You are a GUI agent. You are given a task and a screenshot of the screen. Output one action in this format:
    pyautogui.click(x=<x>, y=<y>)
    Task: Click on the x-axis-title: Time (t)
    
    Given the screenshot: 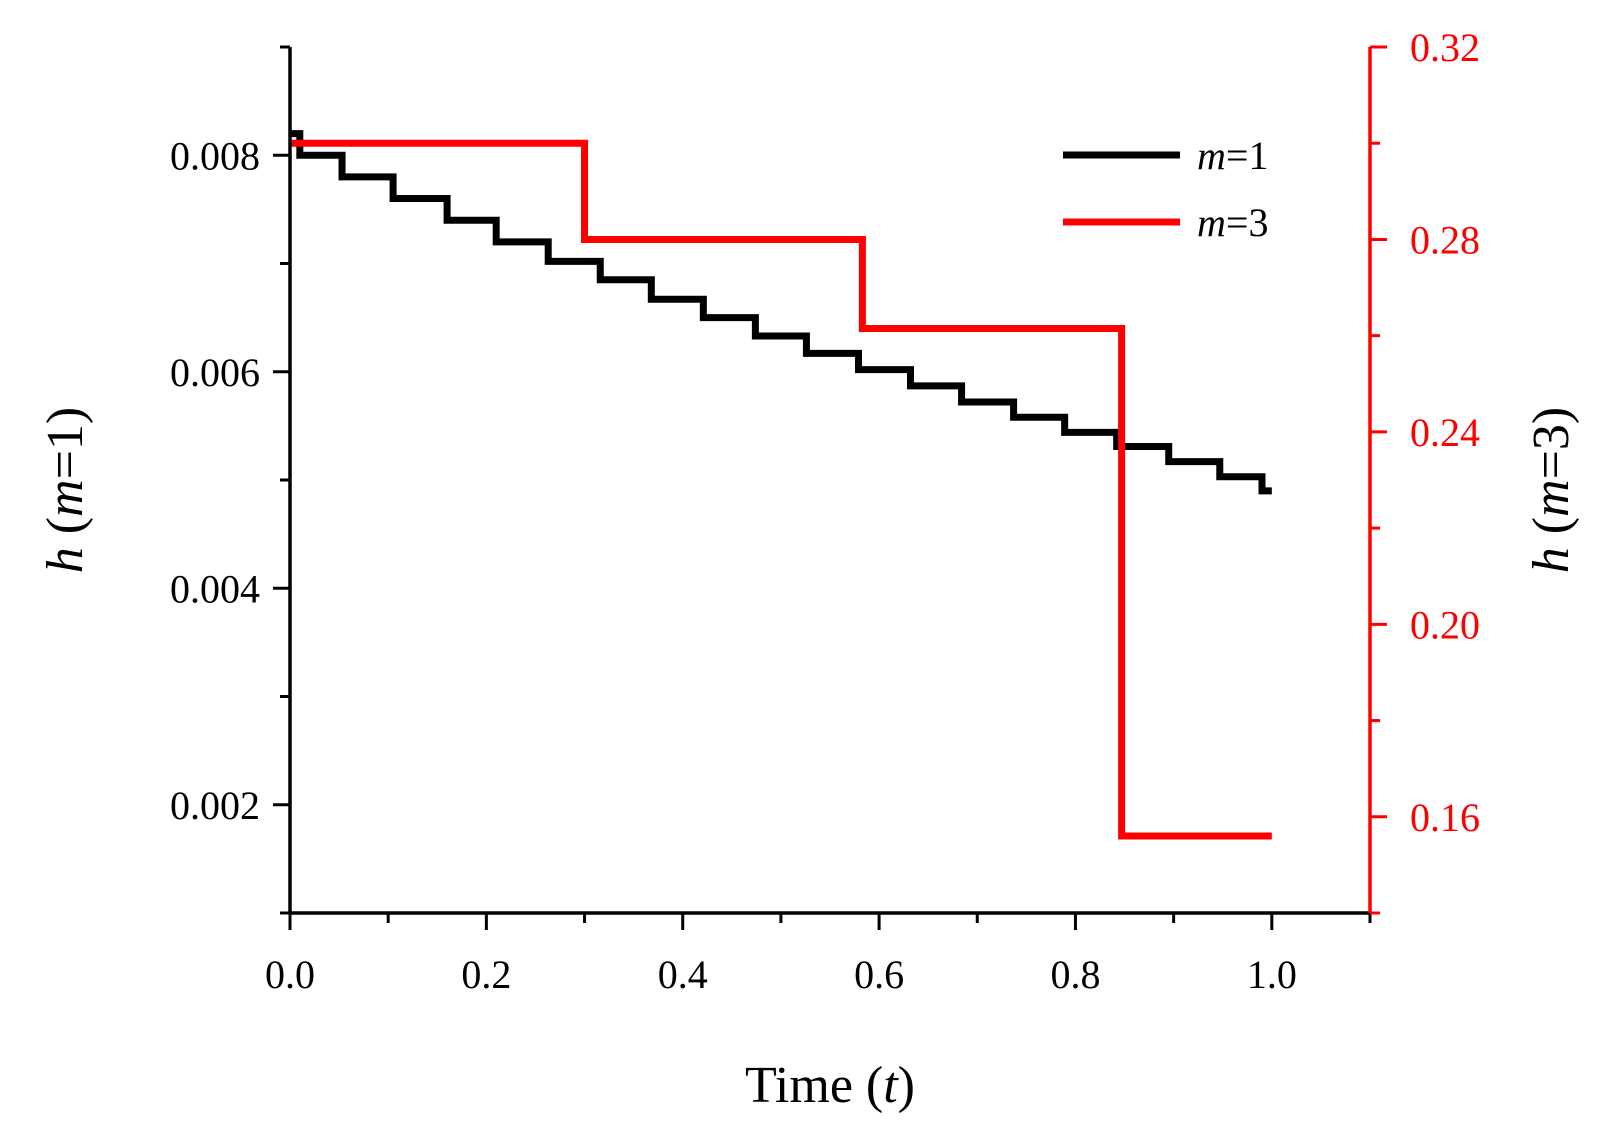 What is the action you would take?
    pyautogui.click(x=830, y=1085)
    